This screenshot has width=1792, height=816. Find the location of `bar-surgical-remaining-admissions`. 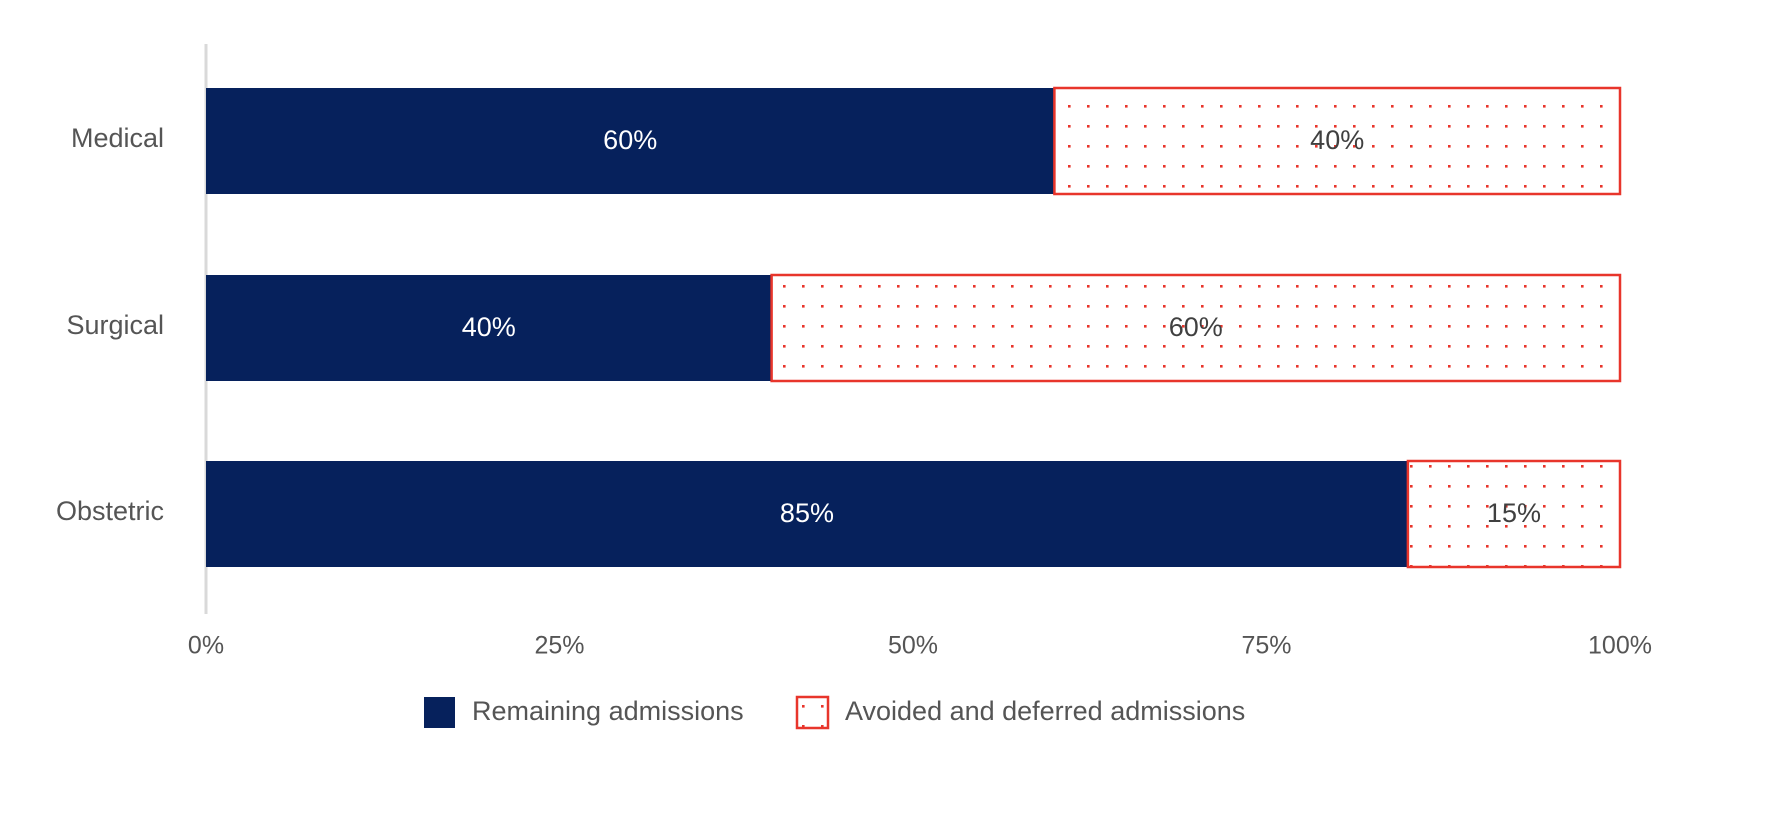

bar-surgical-remaining-admissions is located at coordinates (489, 328).